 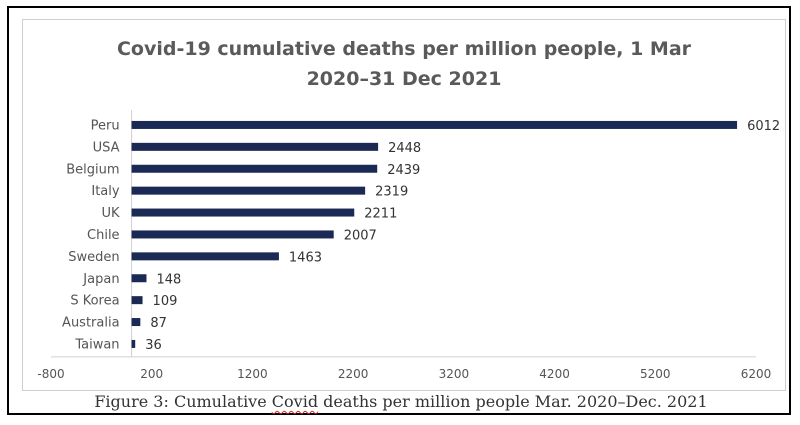 I want to click on caption-text-start: Figure 3: Cumulative, so click(x=183, y=401).